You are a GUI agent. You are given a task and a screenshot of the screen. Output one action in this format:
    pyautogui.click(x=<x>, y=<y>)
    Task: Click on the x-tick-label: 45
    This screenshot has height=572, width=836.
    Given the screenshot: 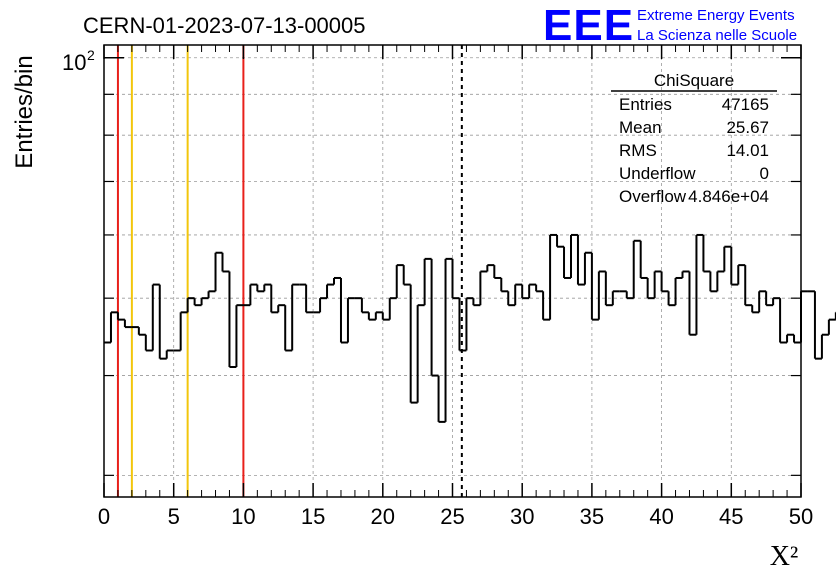 What is the action you would take?
    pyautogui.click(x=731, y=516)
    